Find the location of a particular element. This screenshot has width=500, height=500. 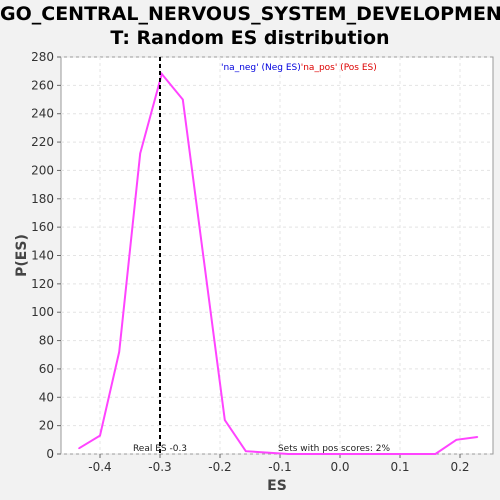

legend-entry-pos: 'na_pos' (Pos ES) is located at coordinates (339, 68).